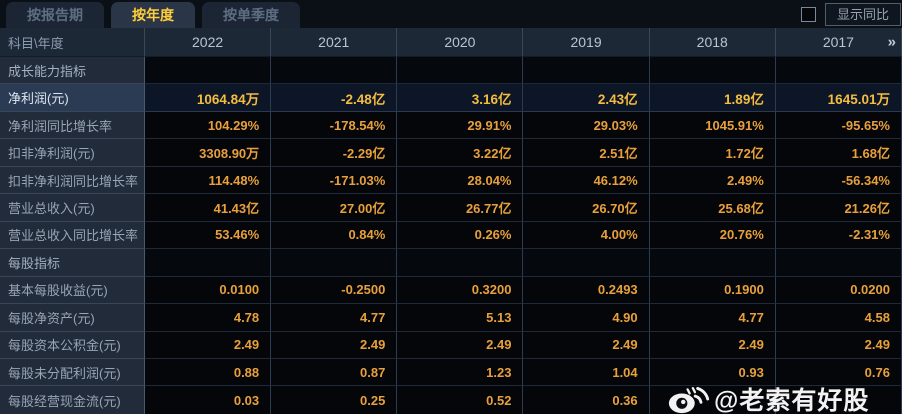  I want to click on value-cell: 20.76%, so click(712, 235).